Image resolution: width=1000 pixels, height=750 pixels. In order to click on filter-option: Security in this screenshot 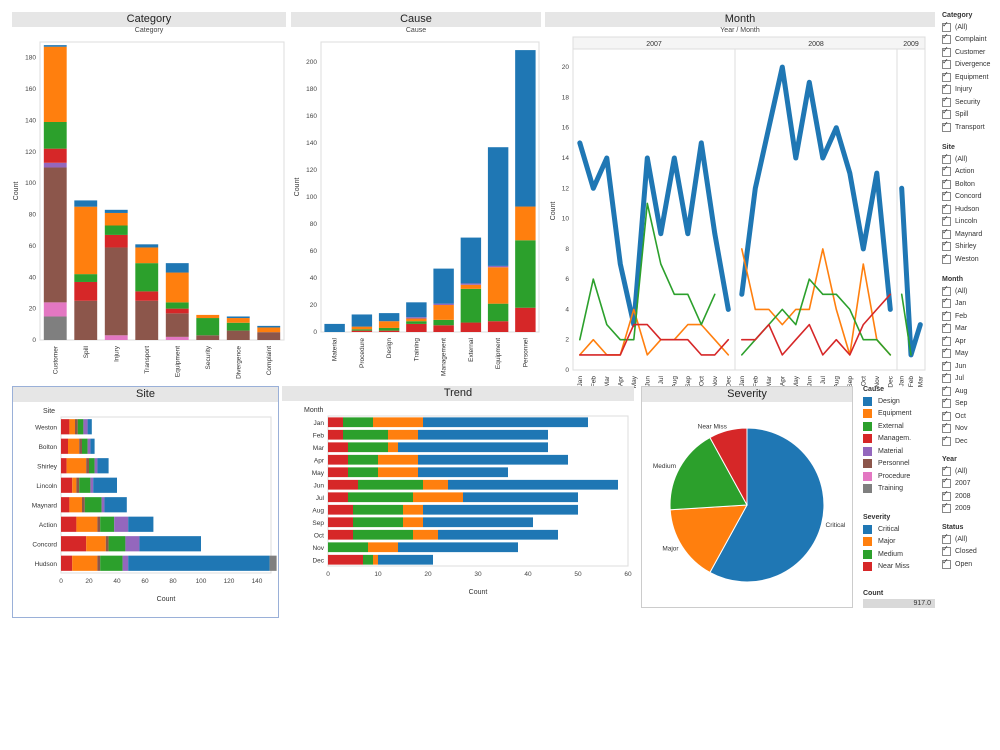, I will do `click(971, 102)`.